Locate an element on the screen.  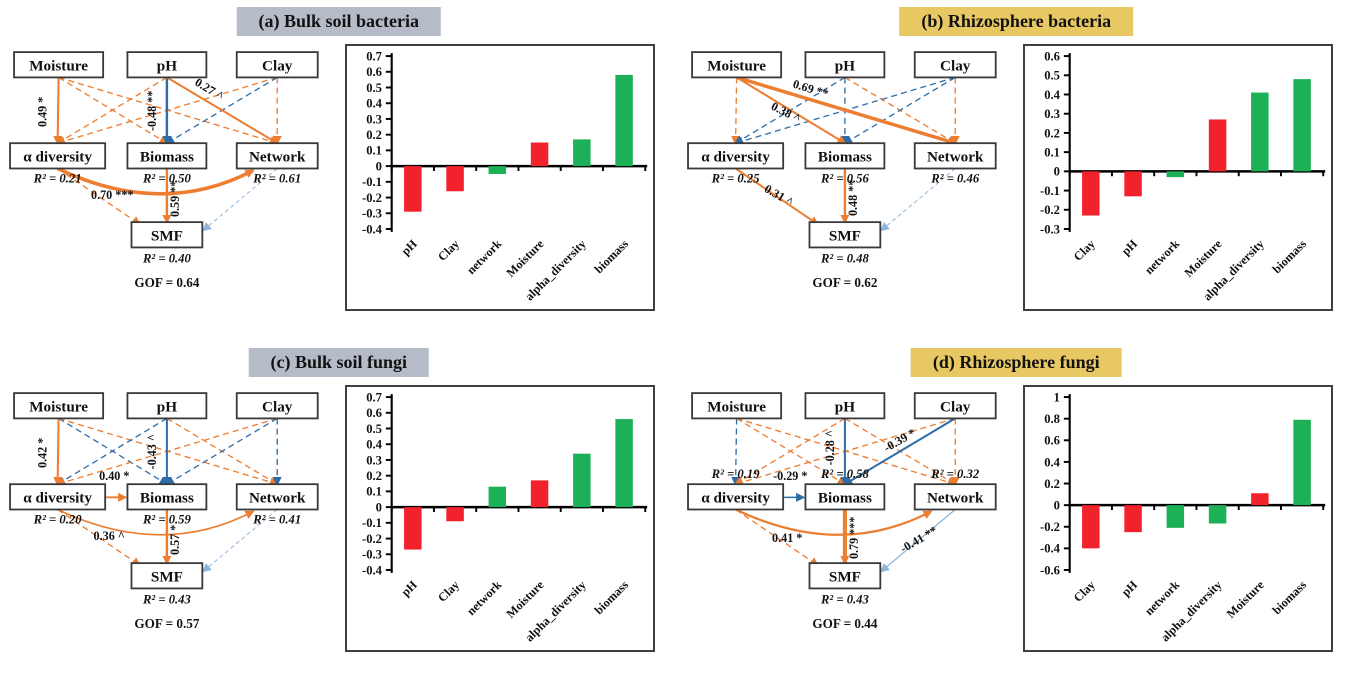
svg-text: 0.36 ^ is located at coordinates (109, 536).